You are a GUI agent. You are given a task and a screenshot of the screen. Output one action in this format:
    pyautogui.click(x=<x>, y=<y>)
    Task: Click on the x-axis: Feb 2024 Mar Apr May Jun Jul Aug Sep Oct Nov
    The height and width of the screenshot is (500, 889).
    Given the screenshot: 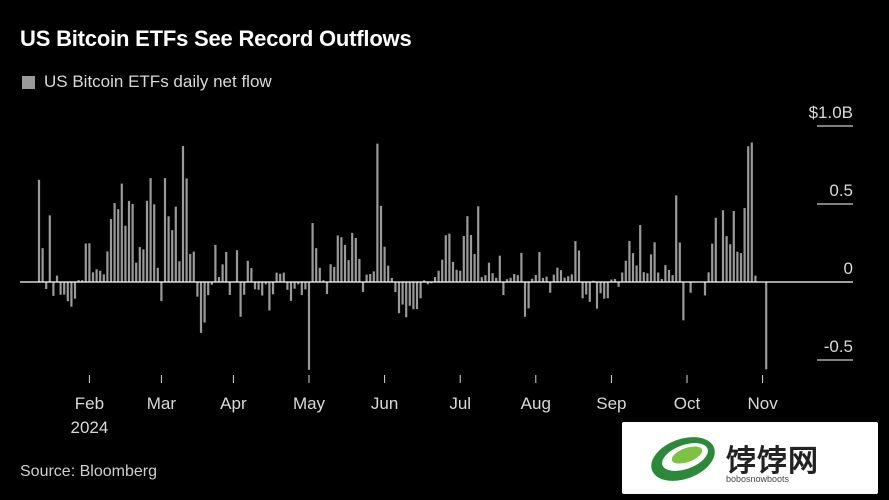 What is the action you would take?
    pyautogui.click(x=424, y=406)
    